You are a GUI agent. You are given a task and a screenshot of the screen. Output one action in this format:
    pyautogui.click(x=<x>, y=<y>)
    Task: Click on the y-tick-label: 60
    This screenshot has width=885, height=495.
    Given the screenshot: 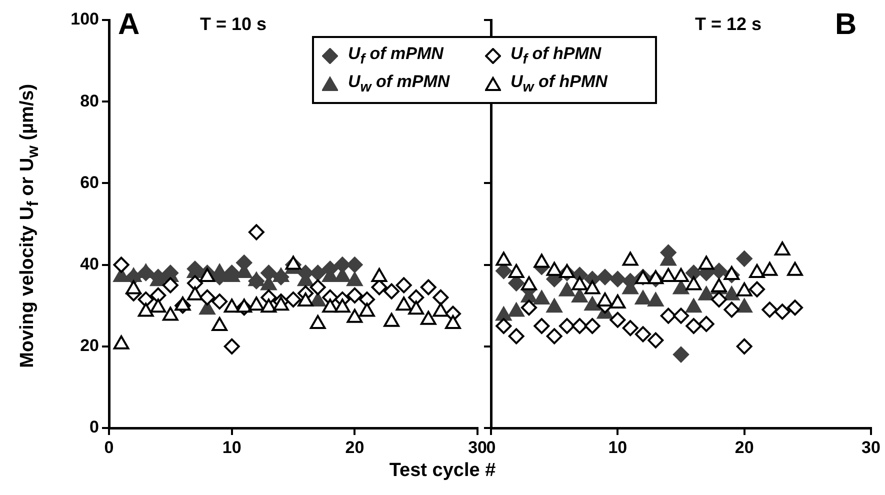 What is the action you would take?
    pyautogui.click(x=89, y=182)
    